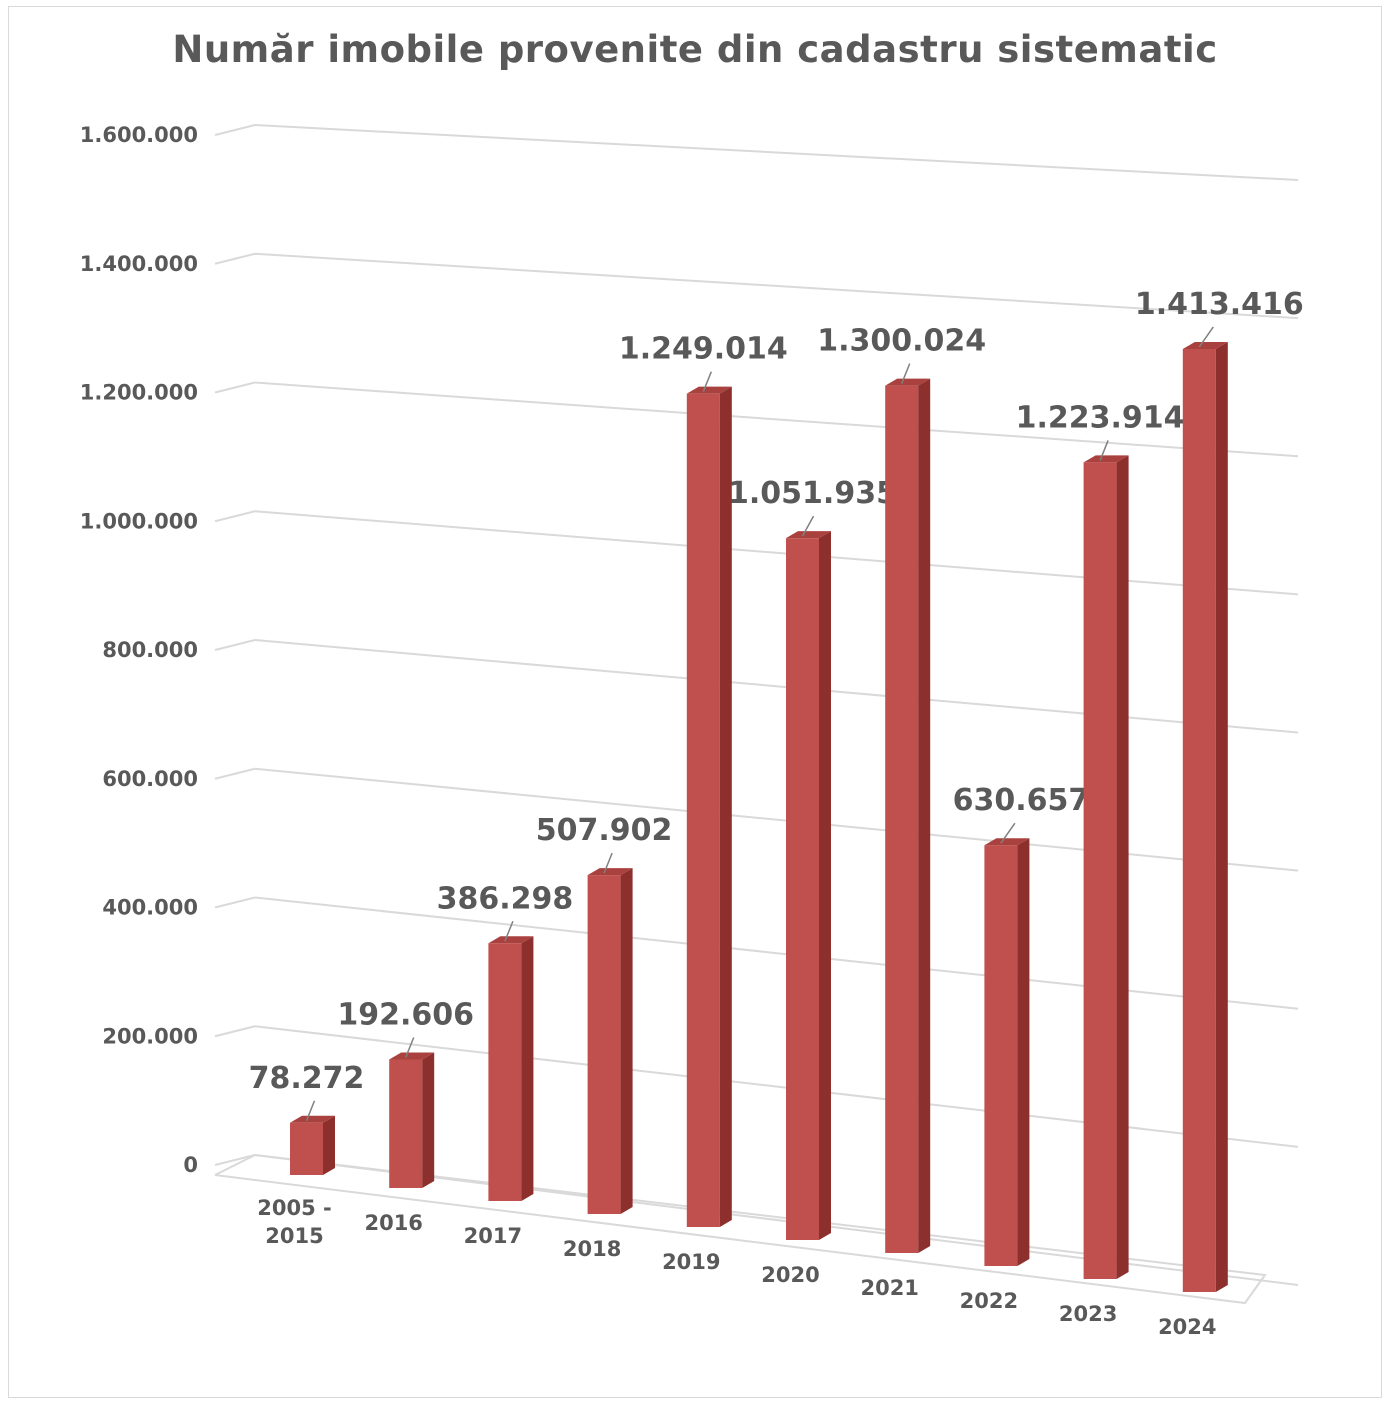 This screenshot has height=1402, width=1390. I want to click on data-label: 1.300.024, so click(901, 341).